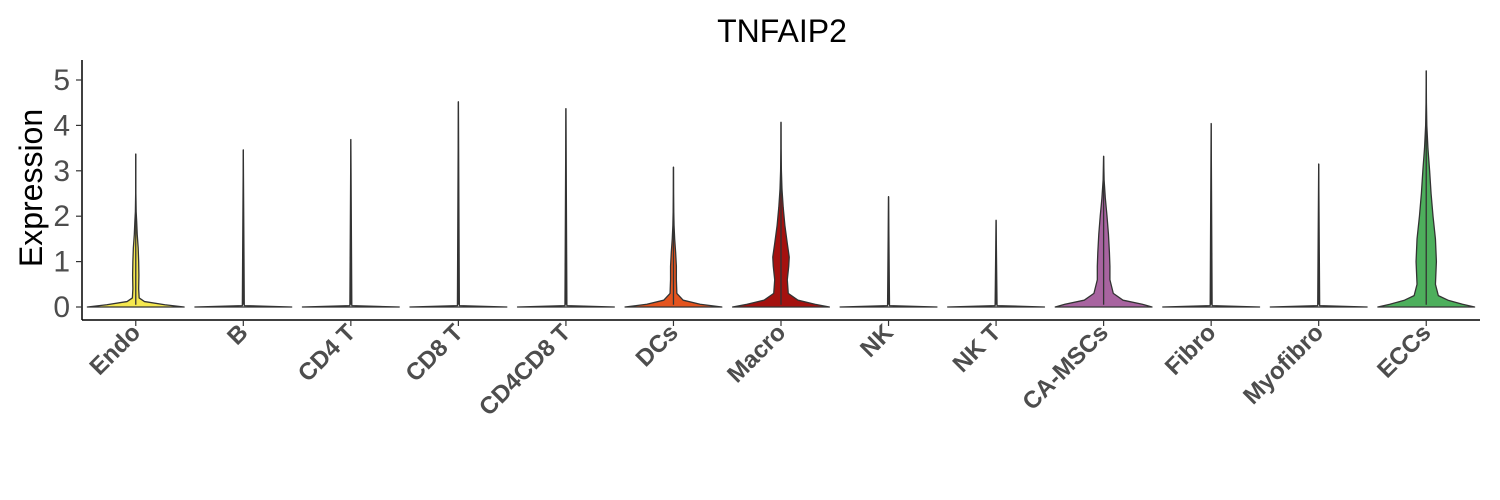 This screenshot has width=1500, height=500. What do you see at coordinates (977, 348) in the screenshot?
I see `x-tick-label: NK T` at bounding box center [977, 348].